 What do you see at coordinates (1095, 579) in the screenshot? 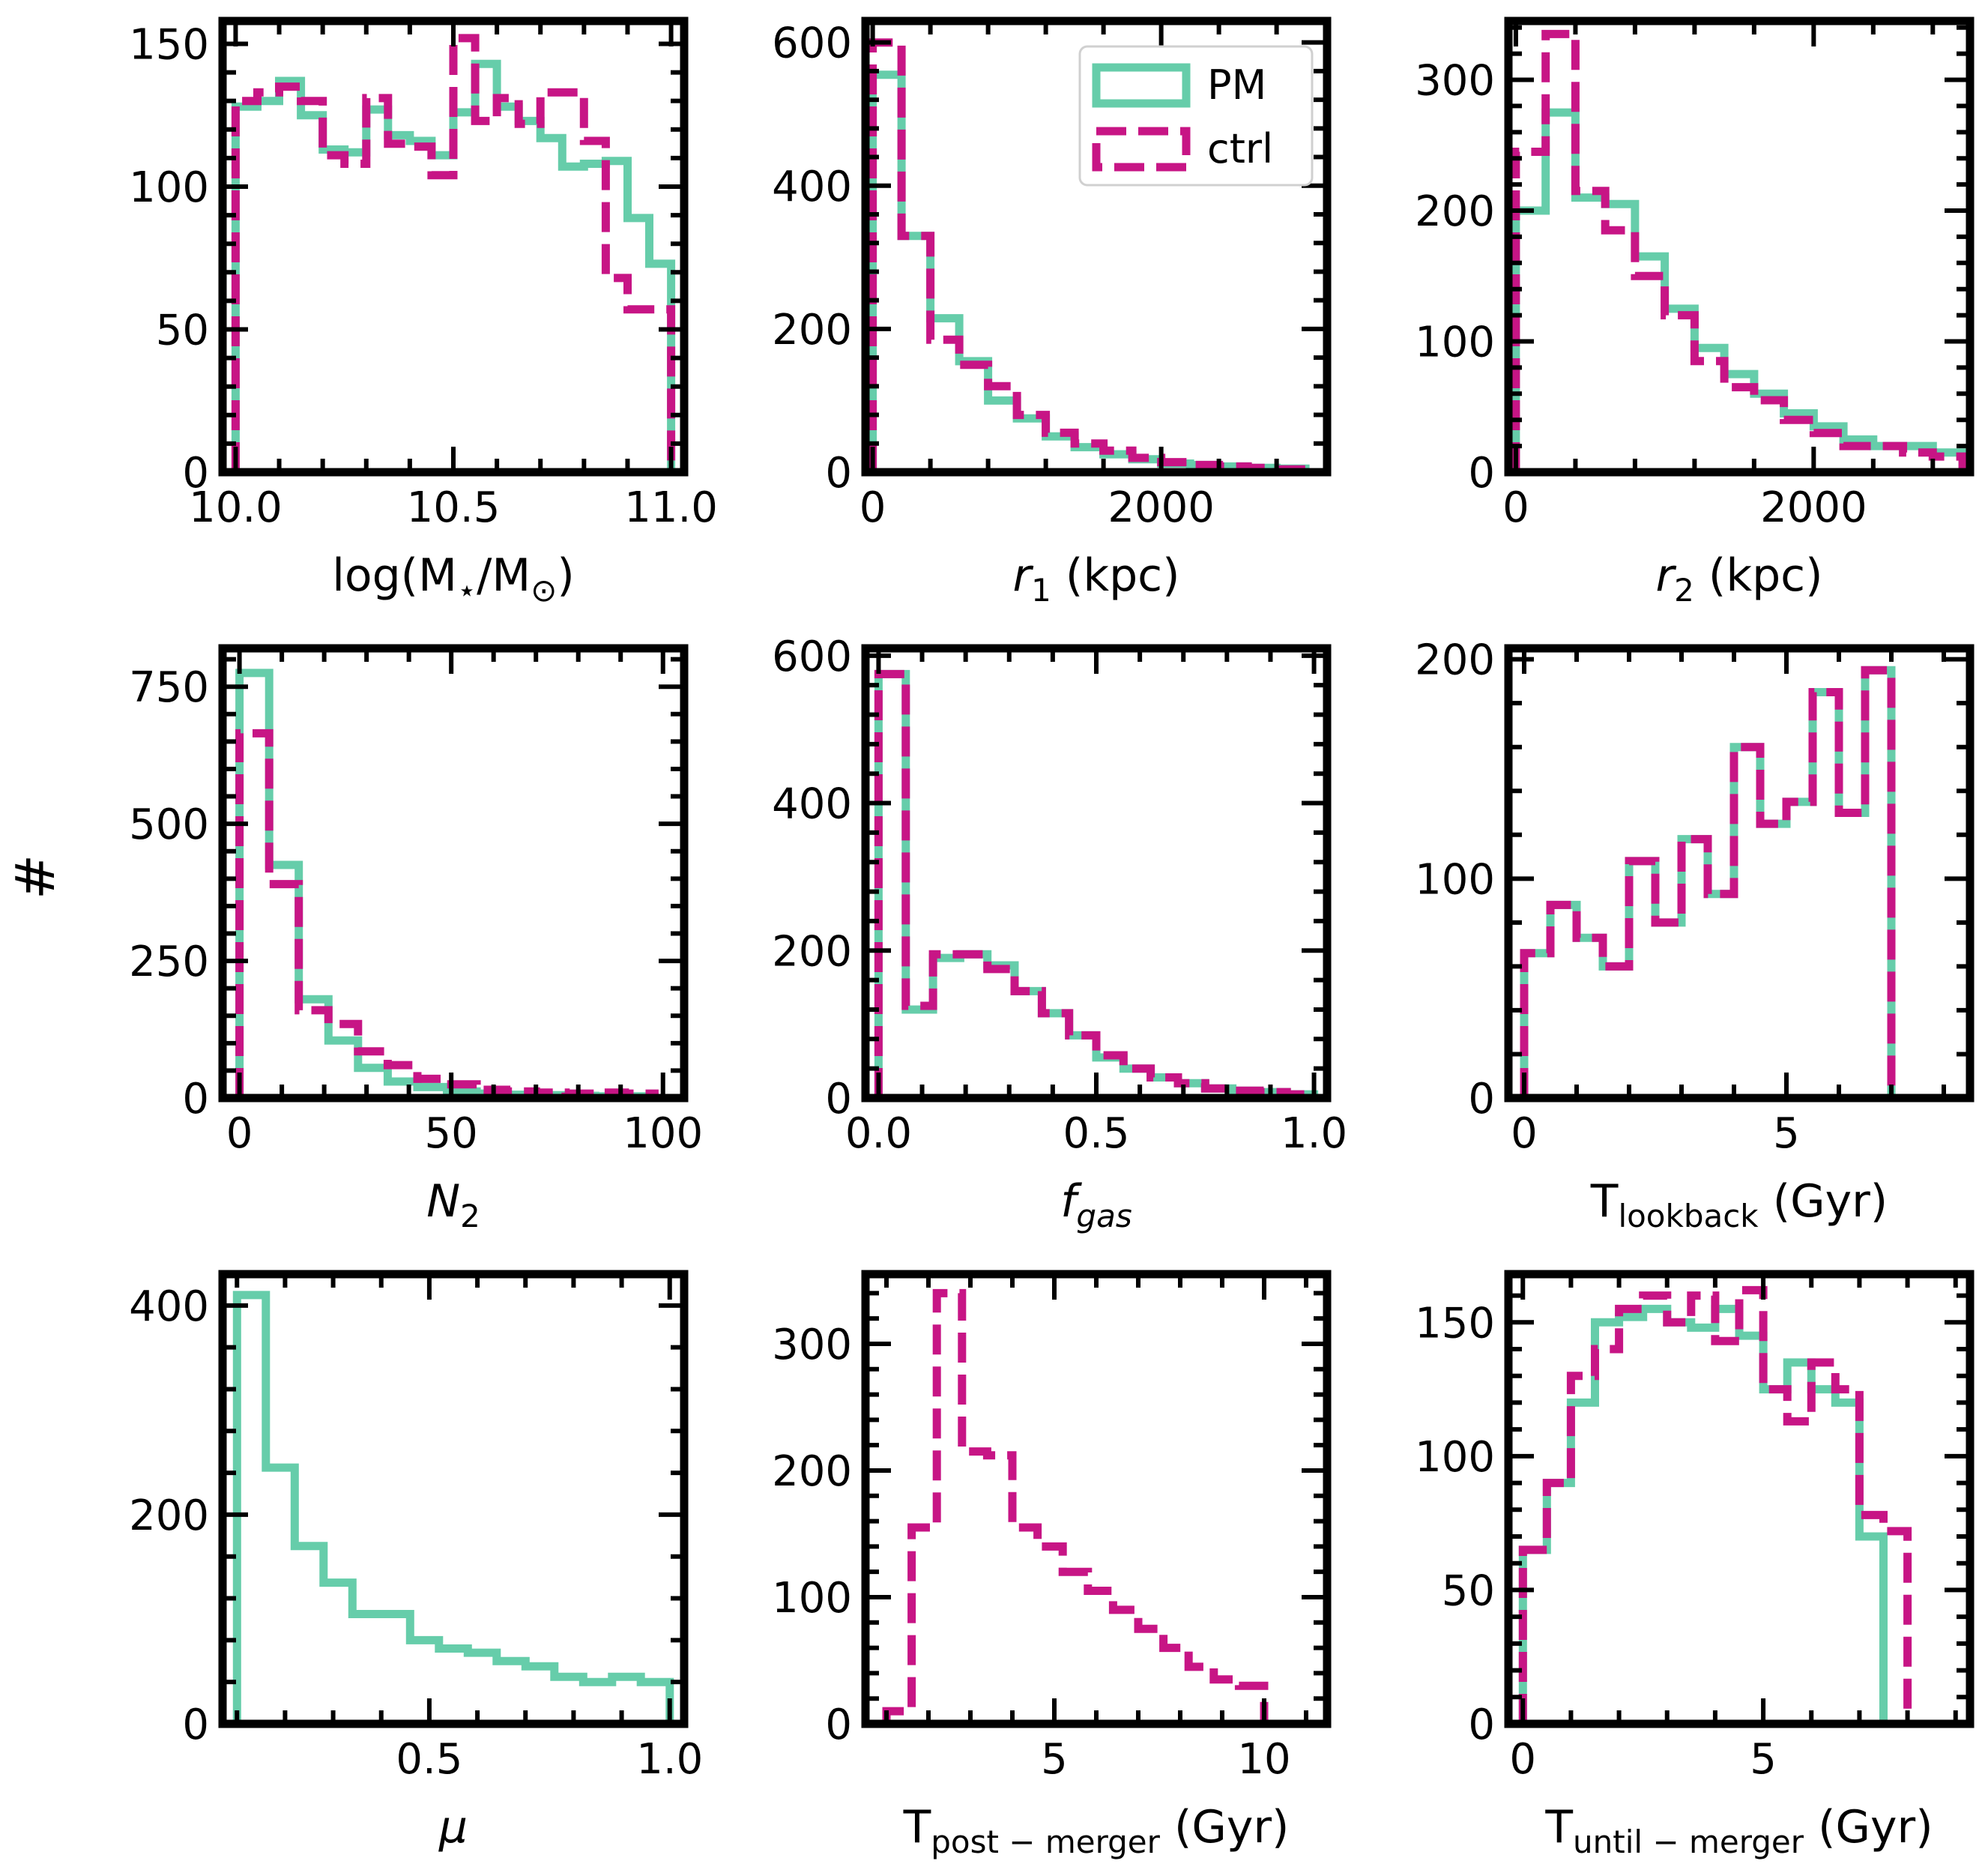
I see `x-axis-label: r1 (kpc)` at bounding box center [1095, 579].